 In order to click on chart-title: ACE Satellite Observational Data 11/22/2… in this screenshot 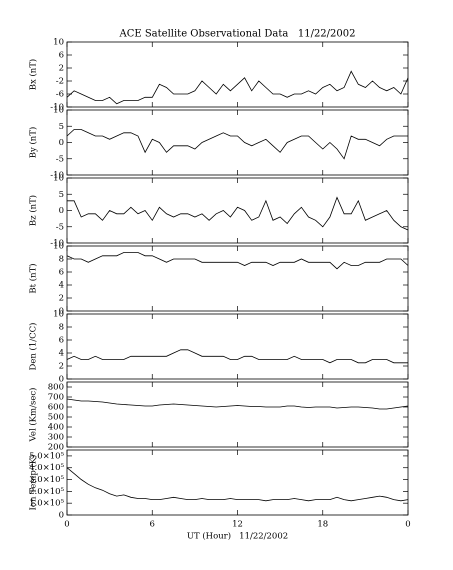, I will do `click(236, 34)`.